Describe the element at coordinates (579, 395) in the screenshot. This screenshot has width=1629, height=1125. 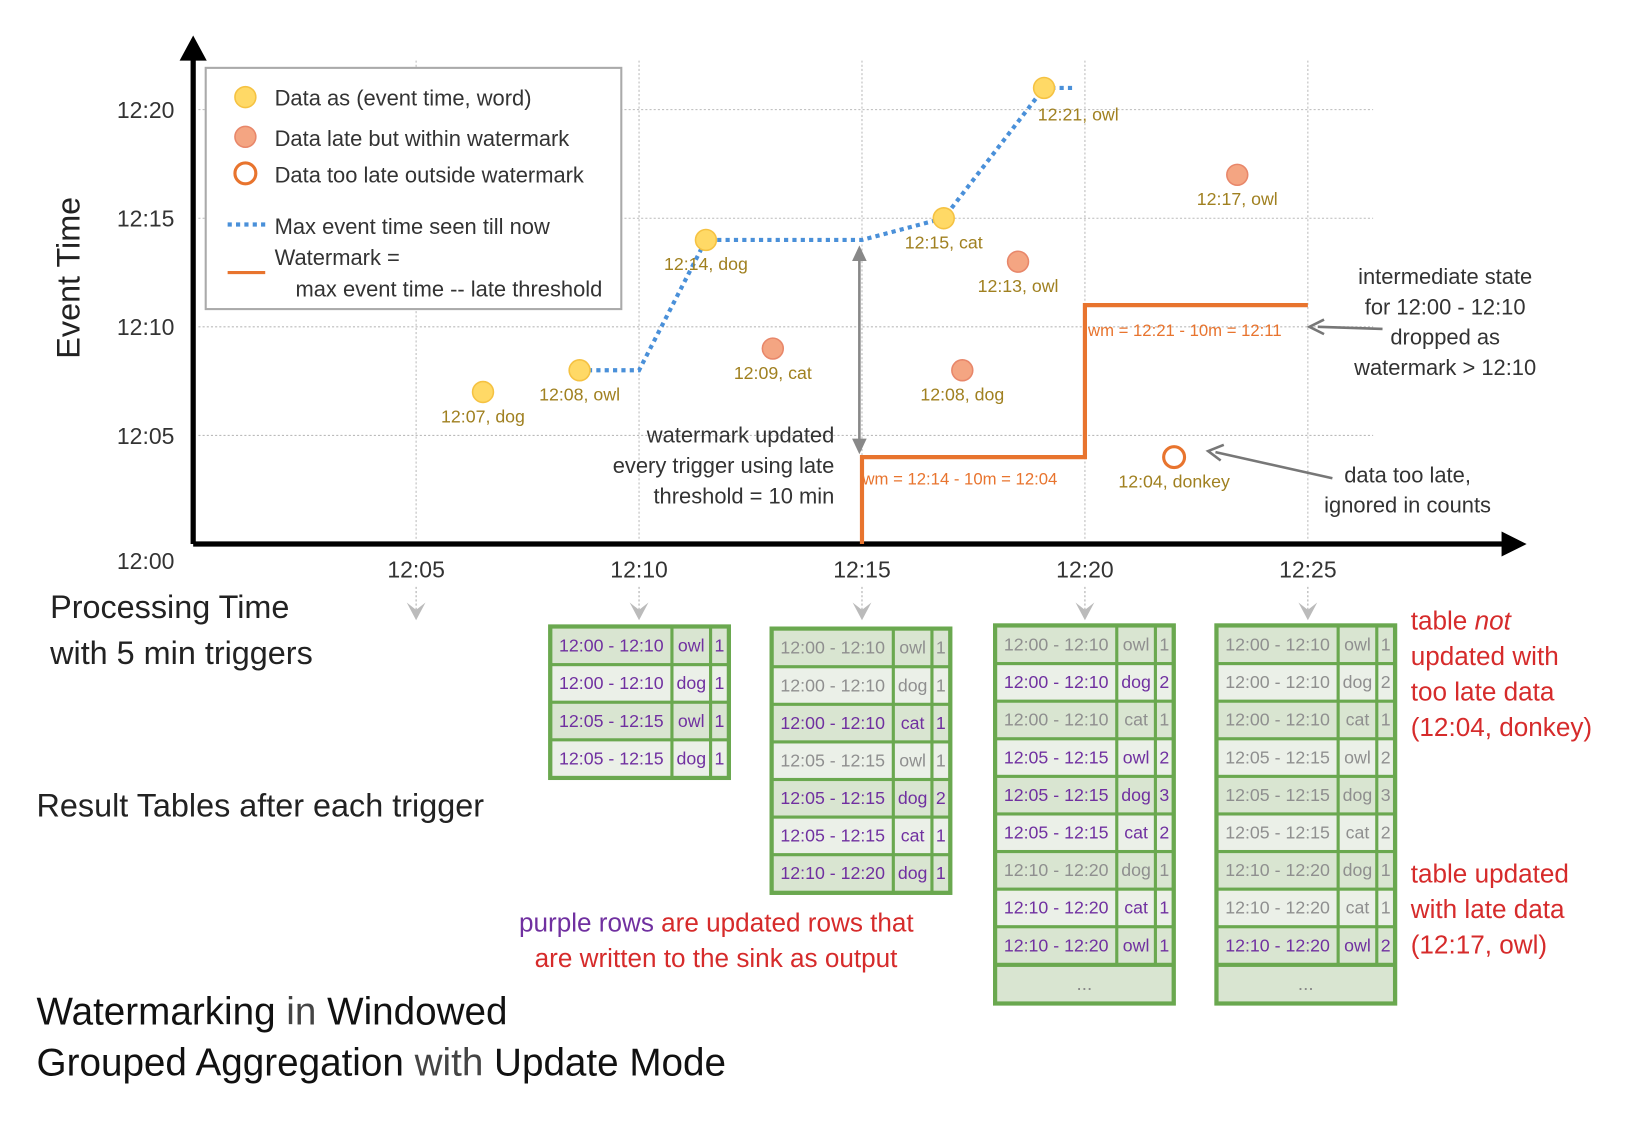
I see `data-point-label: 12:08, owl` at that location.